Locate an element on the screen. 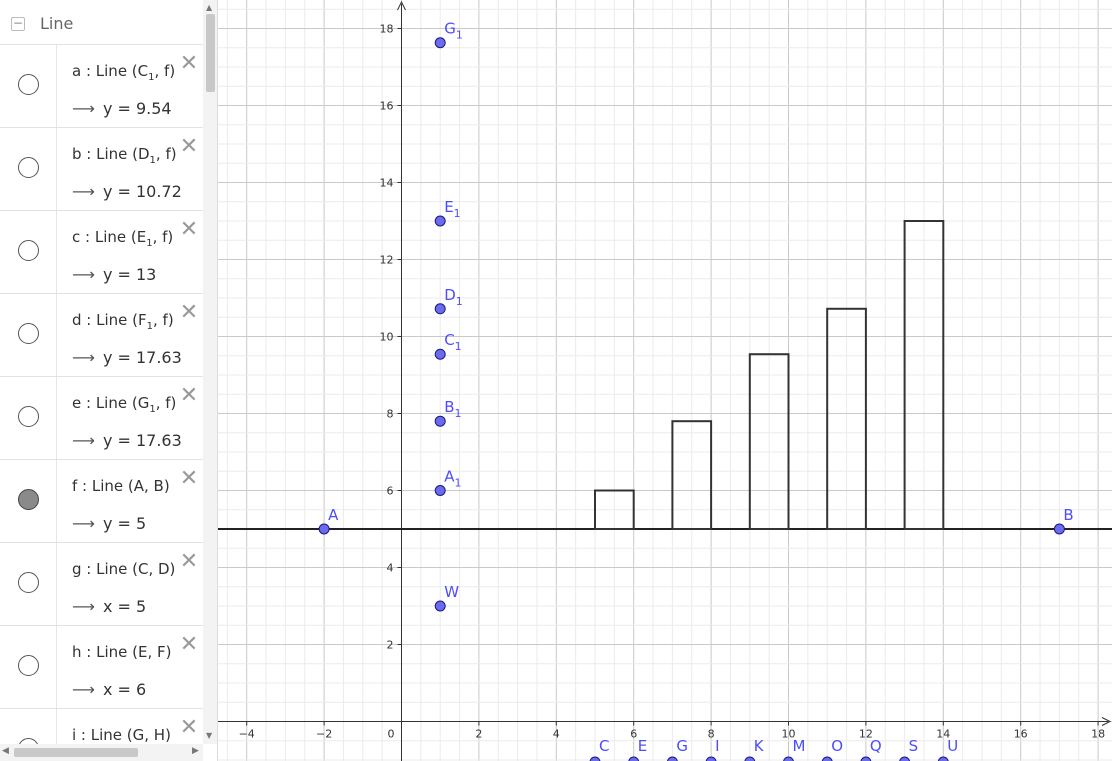 The height and width of the screenshot is (761, 1112). point-G is located at coordinates (672, 758).